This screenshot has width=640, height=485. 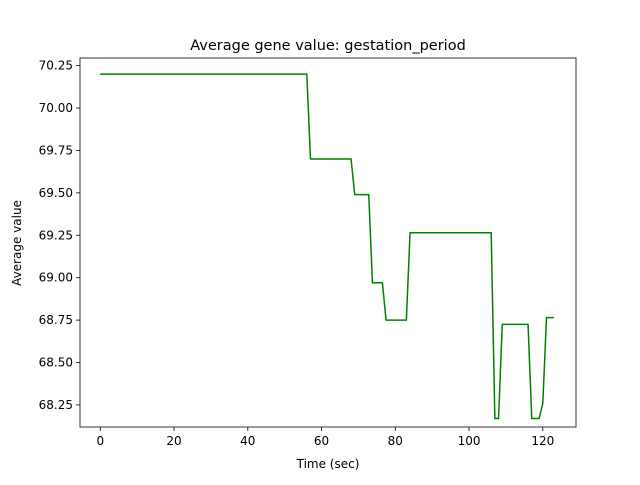 I want to click on x-tick-label: 100, so click(x=469, y=441).